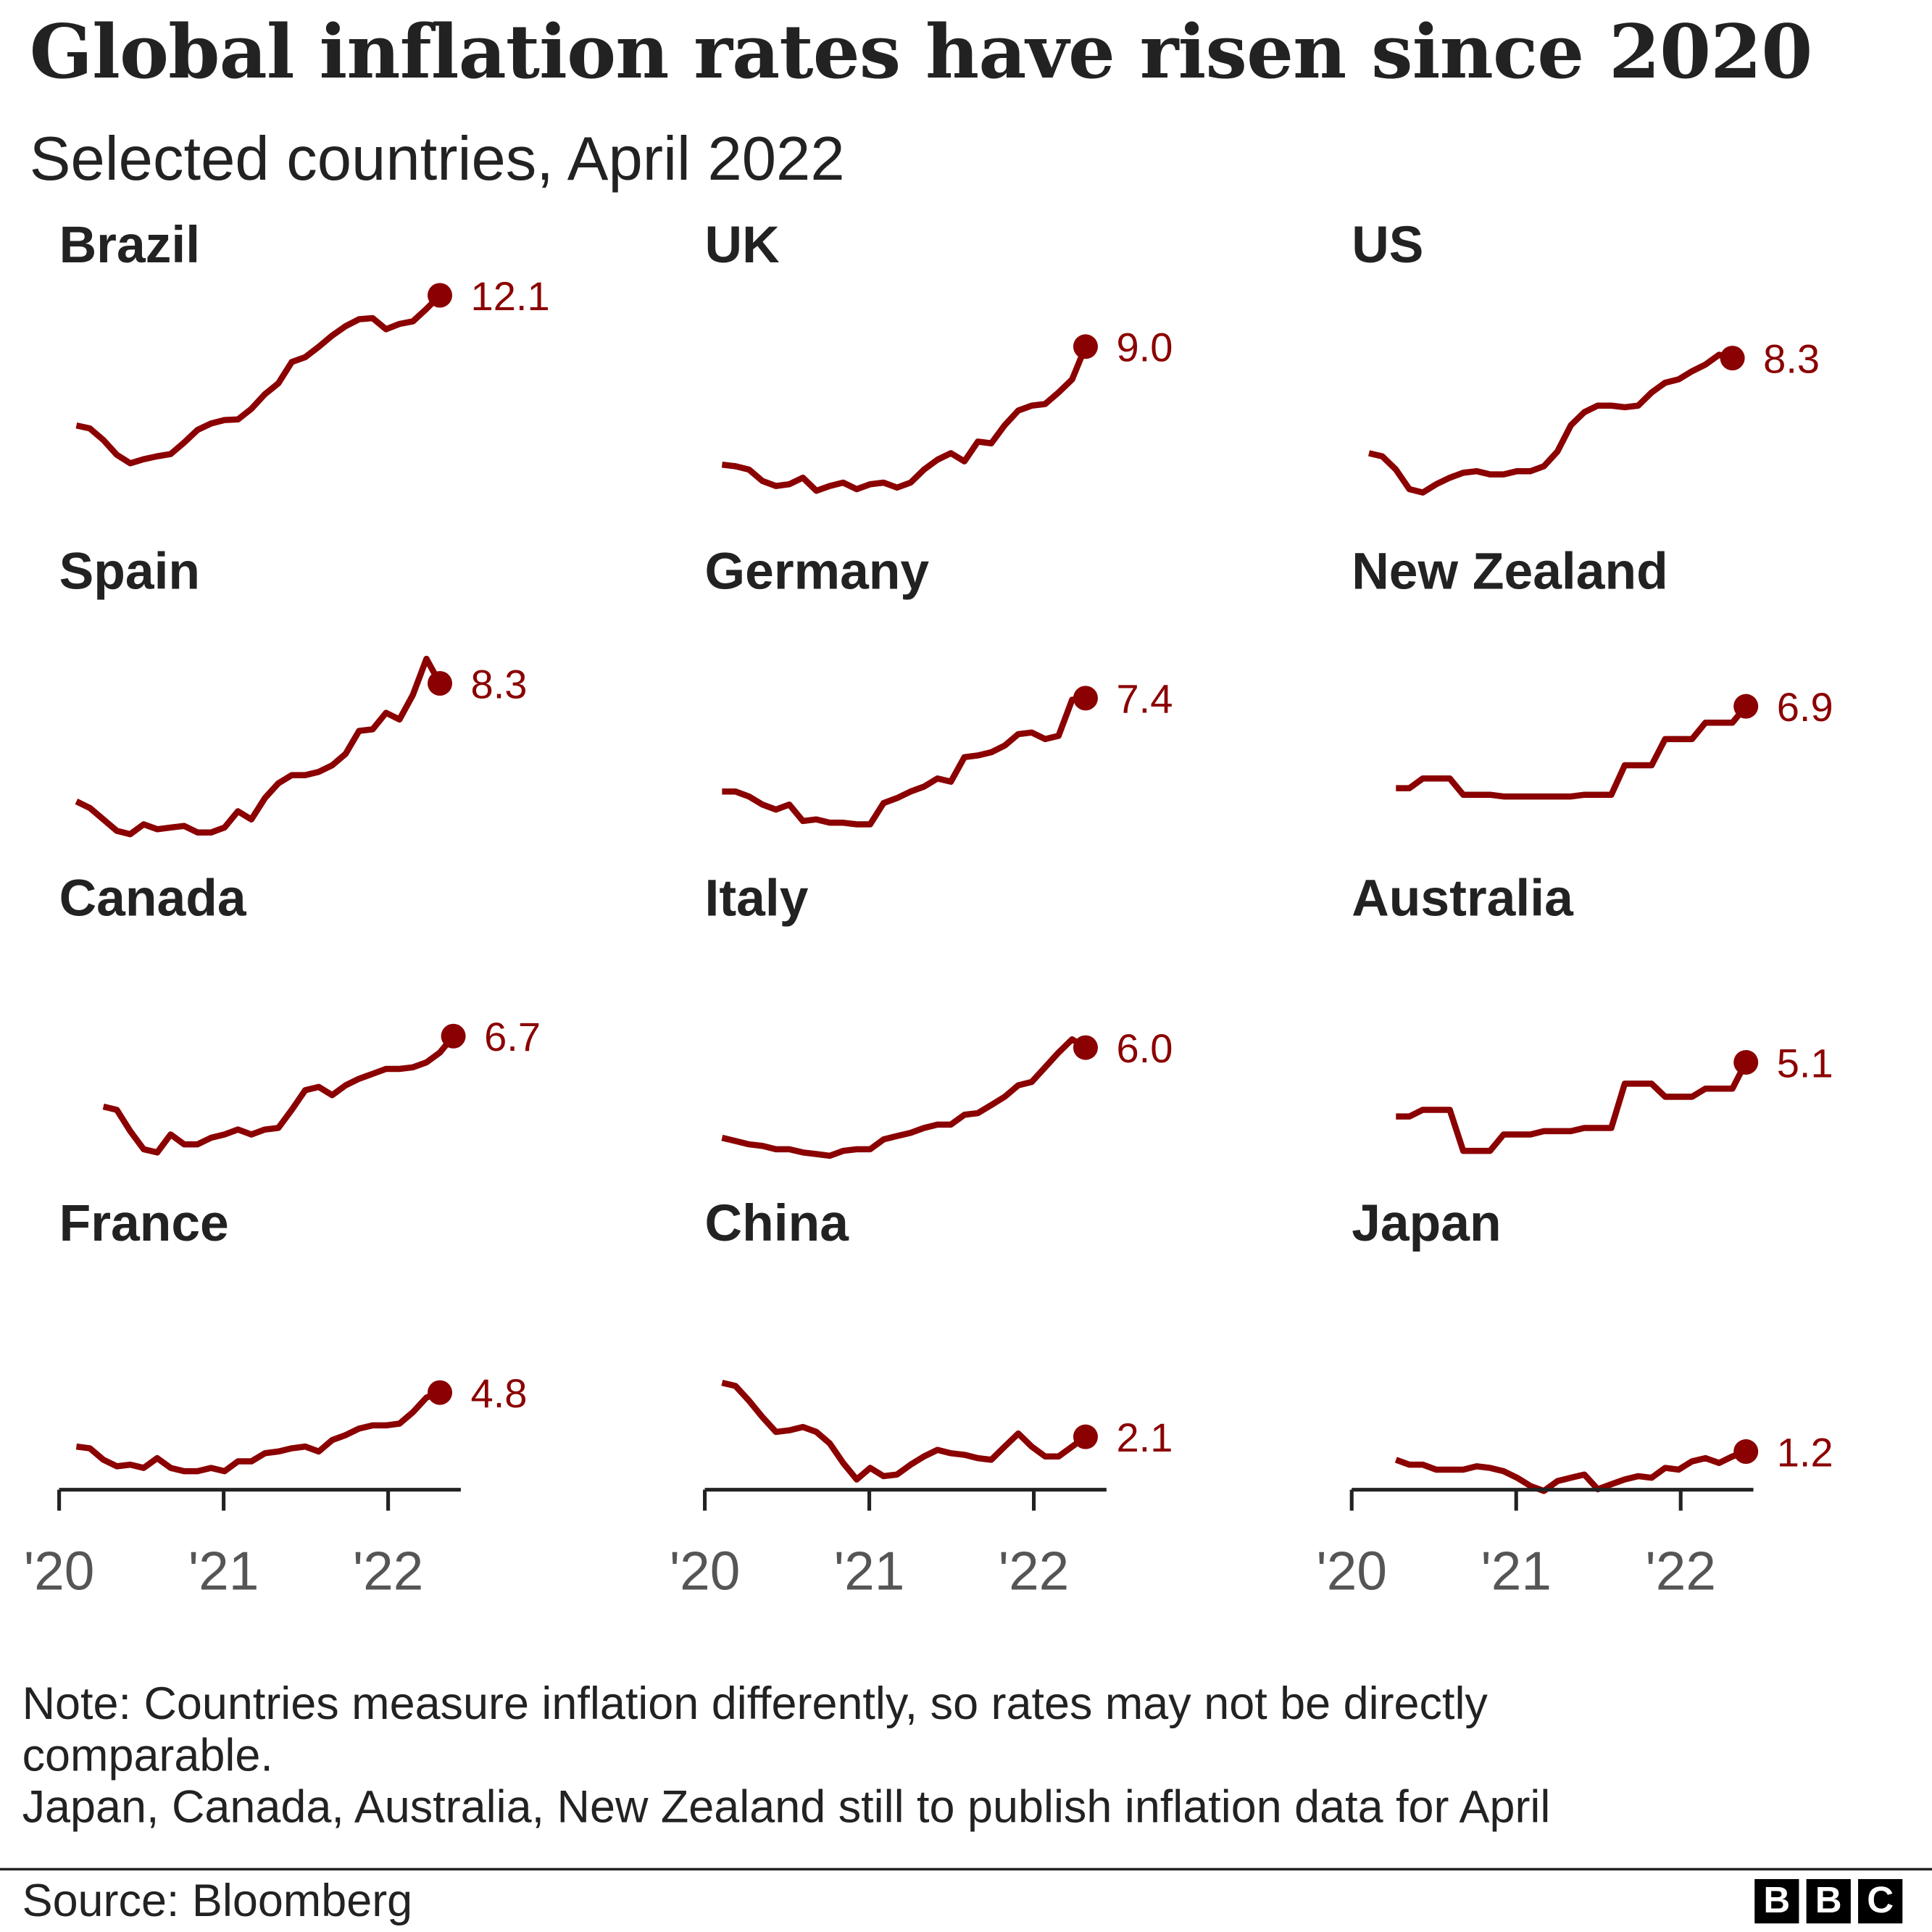  Describe the element at coordinates (966, 1869) in the screenshot. I see `footer-divider` at that location.